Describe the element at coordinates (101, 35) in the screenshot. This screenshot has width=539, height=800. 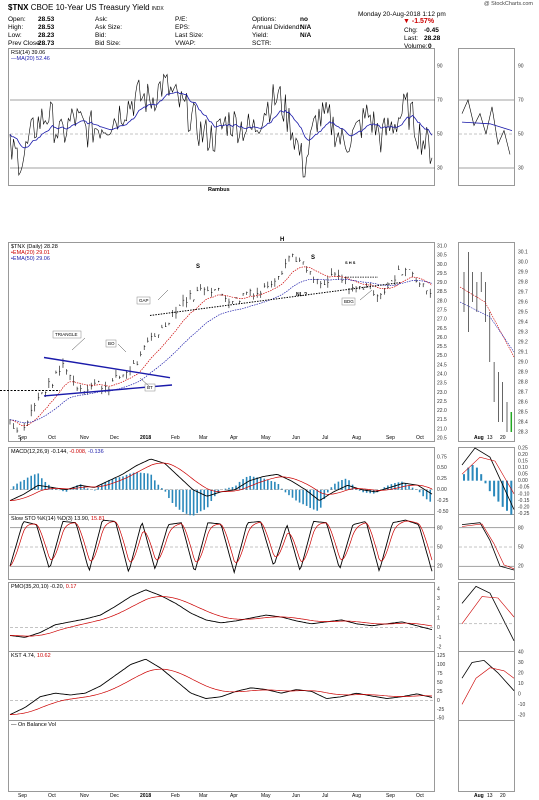
I see `field-label: Bid:` at that location.